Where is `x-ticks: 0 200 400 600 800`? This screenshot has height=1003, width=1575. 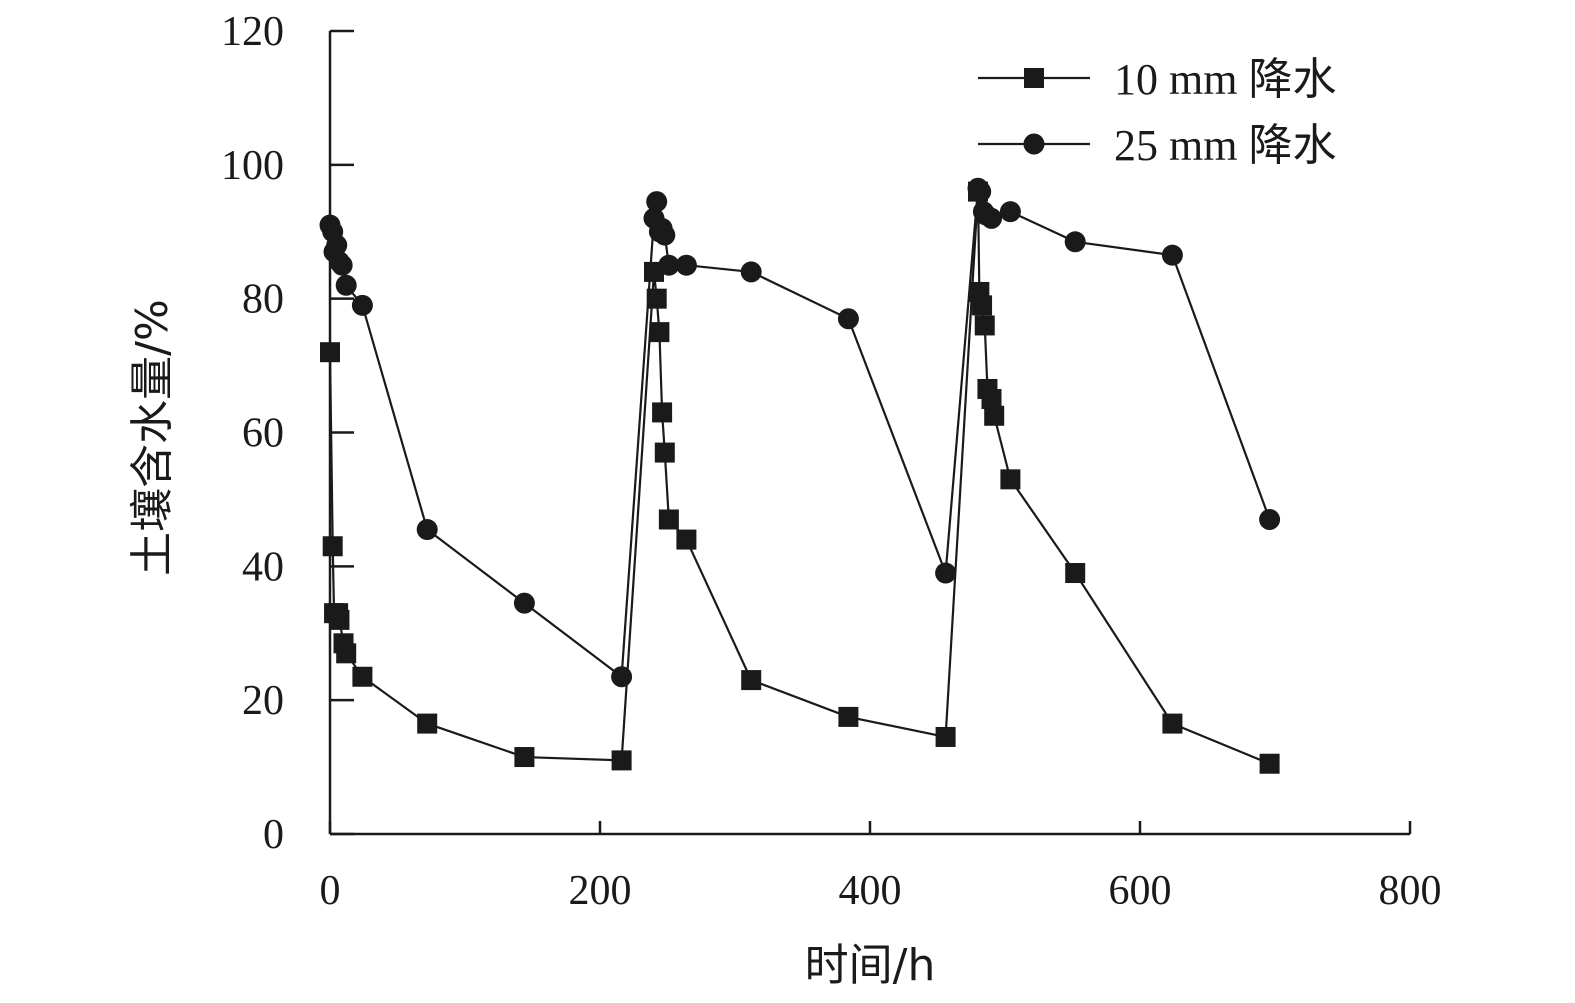 x-ticks: 0 200 400 600 800 is located at coordinates (881, 867).